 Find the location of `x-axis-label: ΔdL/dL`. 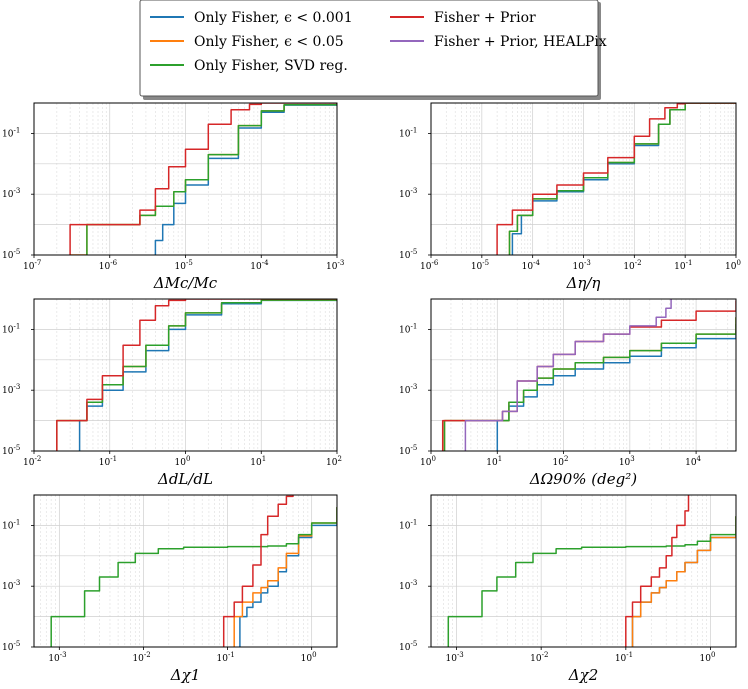

x-axis-label: ΔdL/dL is located at coordinates (185, 479).